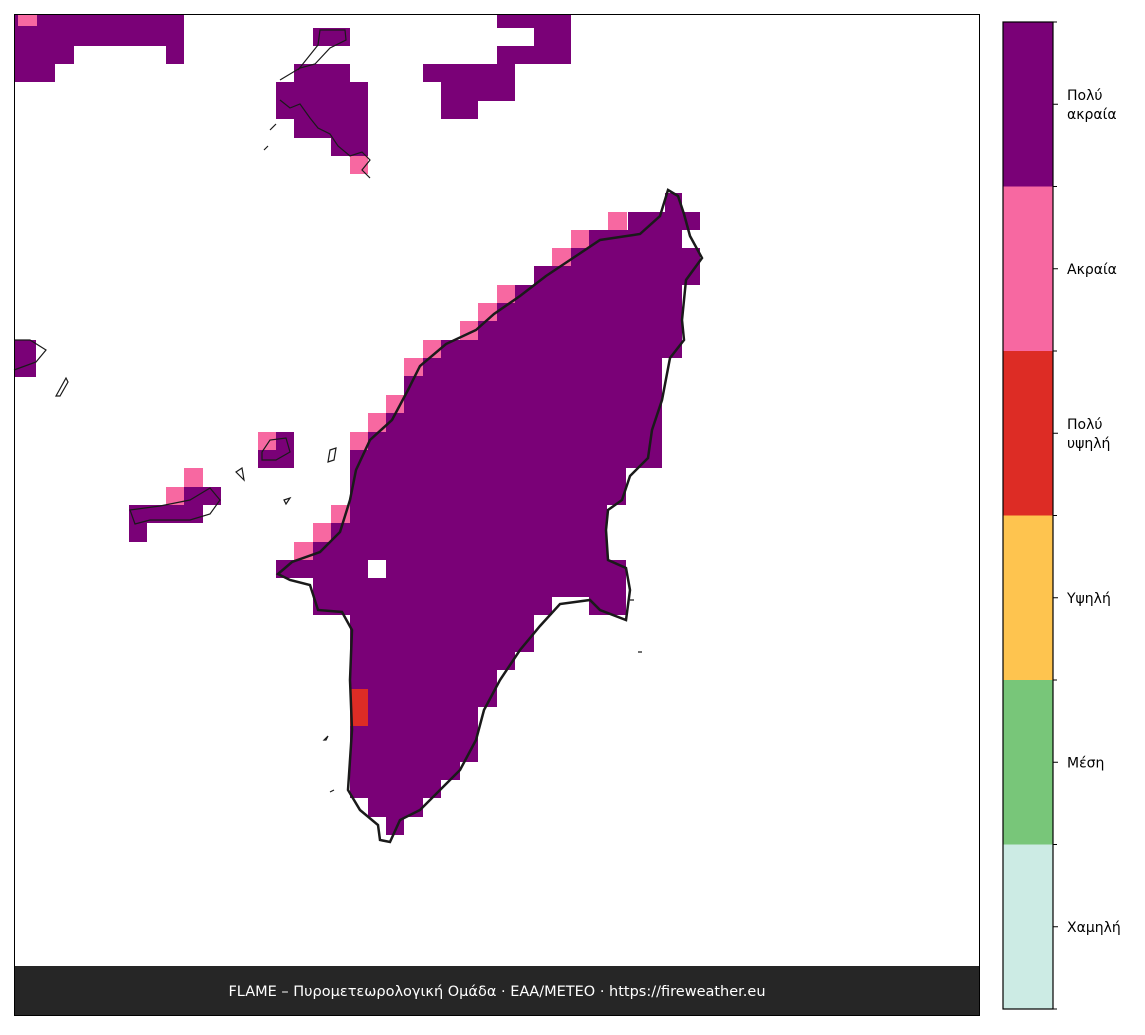  I want to click on very-high-cell, so click(359, 707).